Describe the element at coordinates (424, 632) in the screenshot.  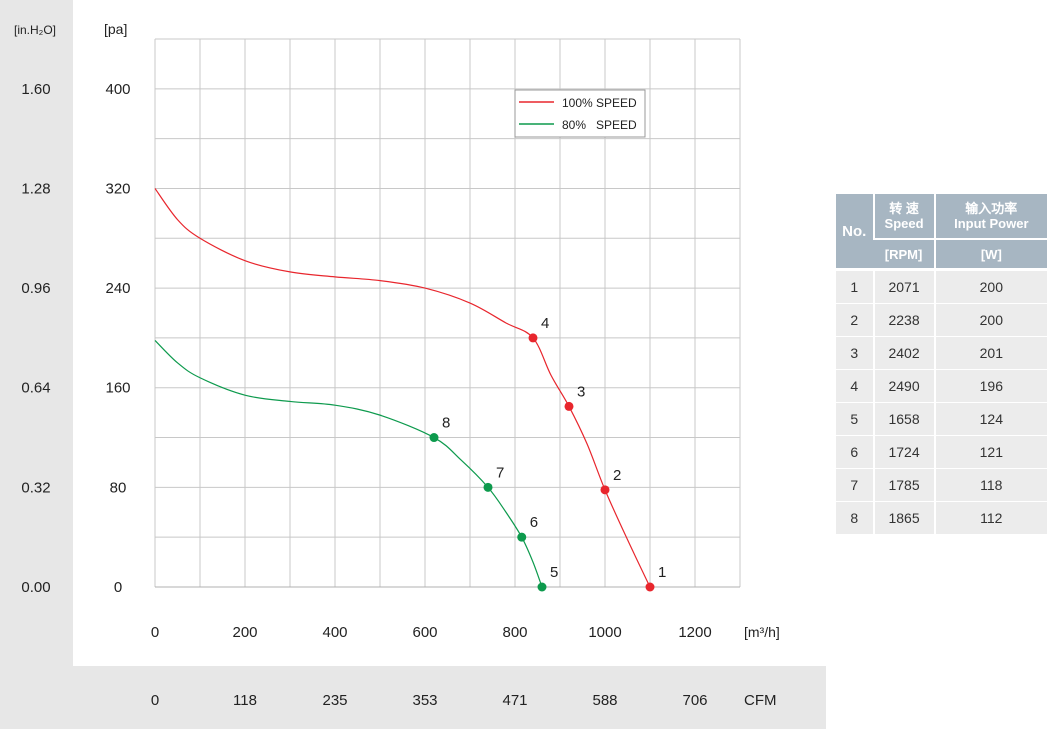
I see `x-tick-label: 600` at that location.